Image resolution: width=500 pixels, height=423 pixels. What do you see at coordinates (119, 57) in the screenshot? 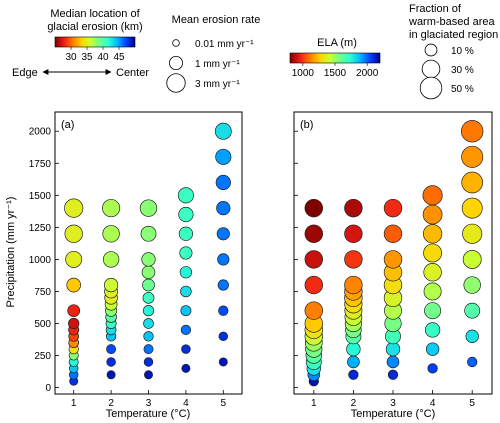
I see `legend-median-tick-label: 45` at bounding box center [119, 57].